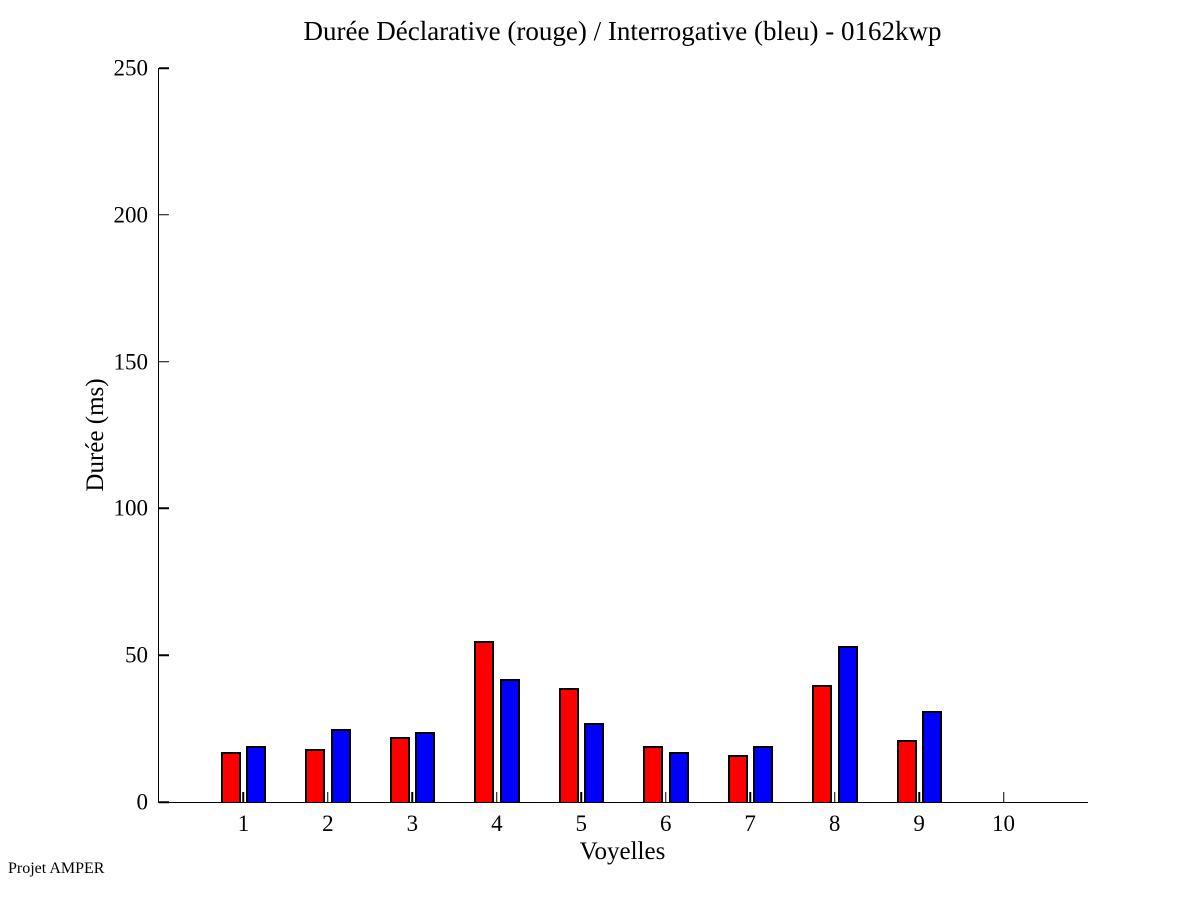 The height and width of the screenshot is (901, 1201). Describe the element at coordinates (136, 655) in the screenshot. I see `y-tick-label: 50` at that location.